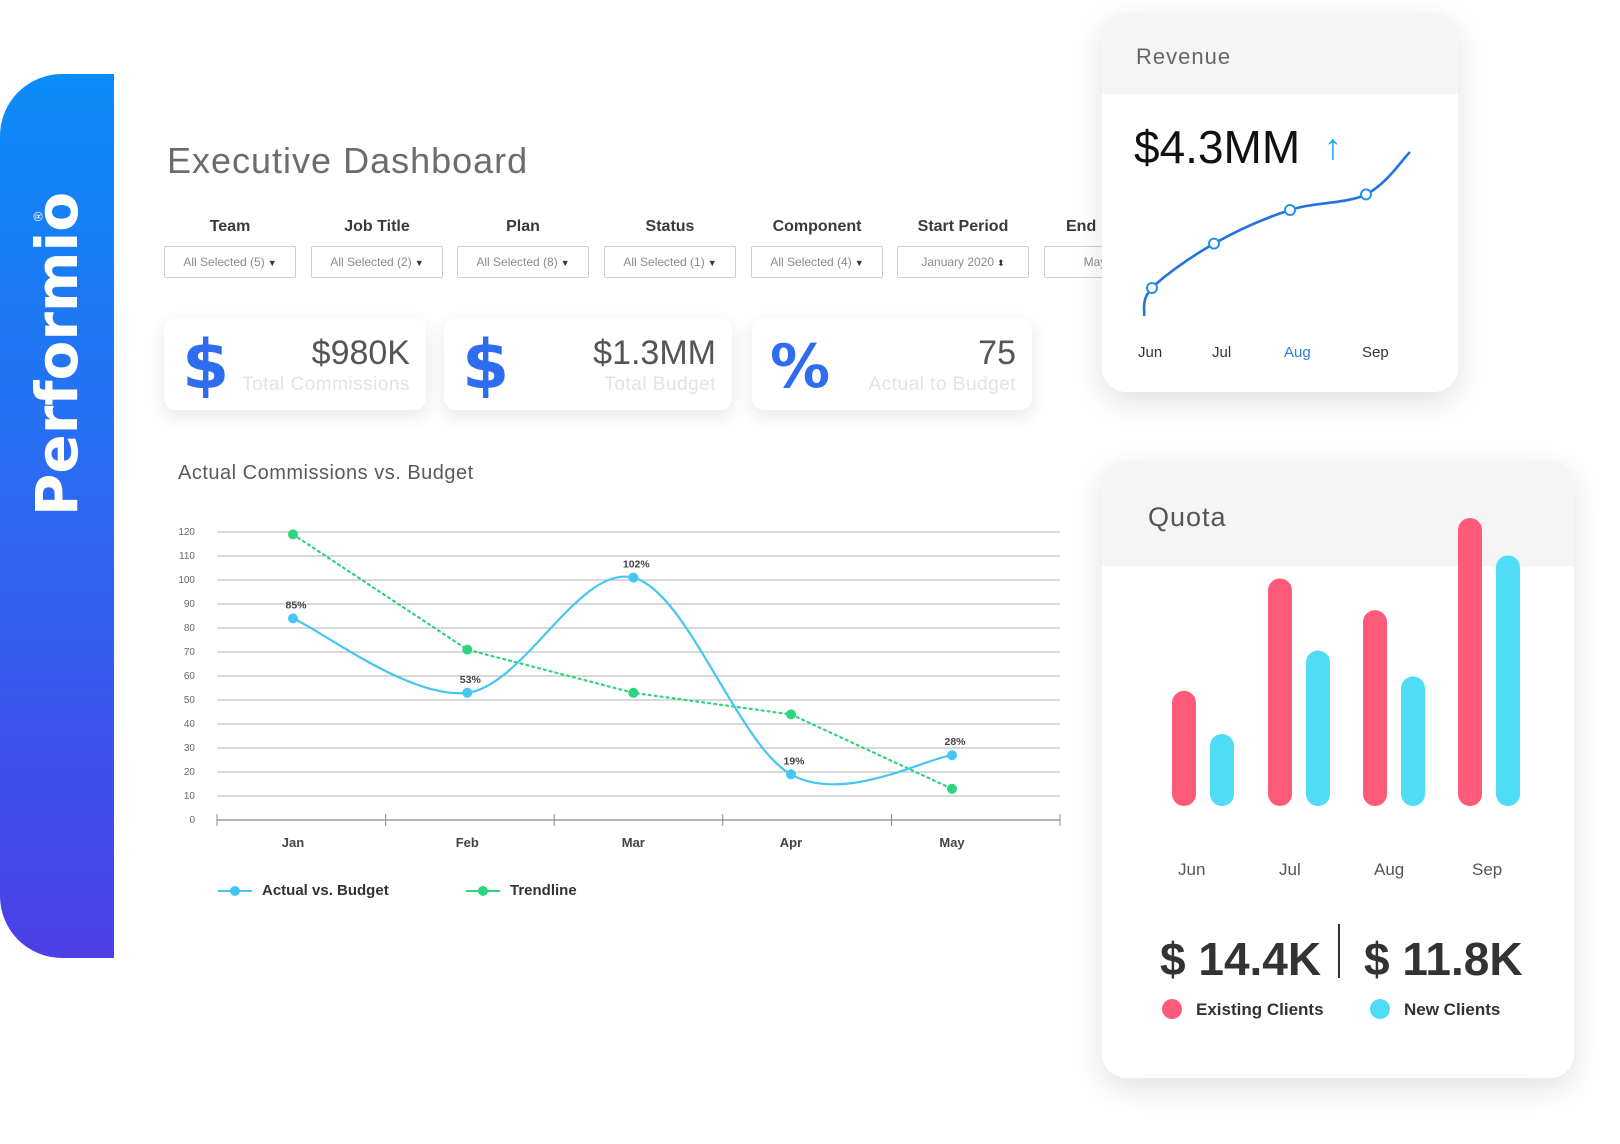 Image resolution: width=1620 pixels, height=1144 pixels. I want to click on y-tick-label: 30, so click(190, 748).